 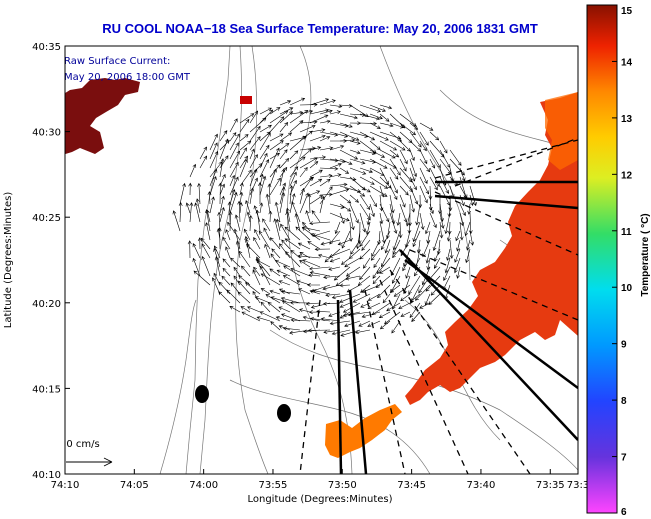 What do you see at coordinates (627, 11) in the screenshot?
I see `colorbar-tick-label: 15` at bounding box center [627, 11].